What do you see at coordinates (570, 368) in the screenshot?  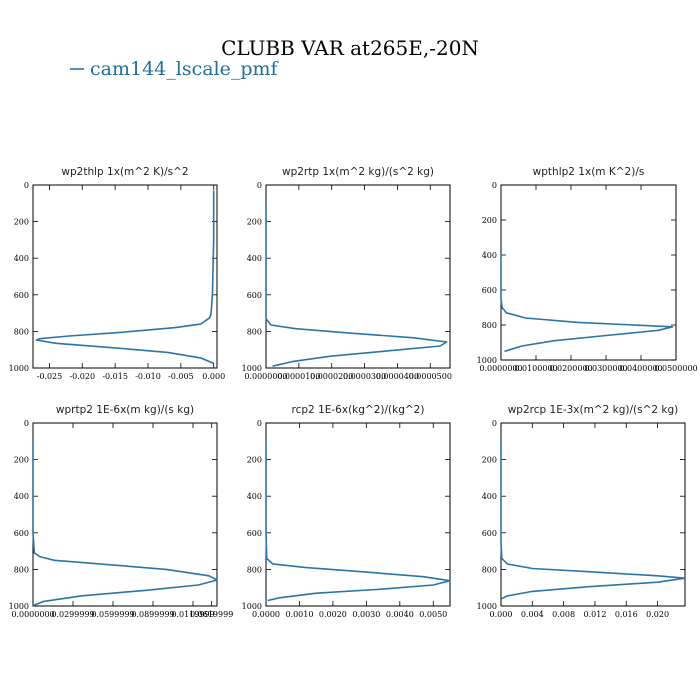 I see `x-tick-label: 0.0200000` at bounding box center [570, 368].